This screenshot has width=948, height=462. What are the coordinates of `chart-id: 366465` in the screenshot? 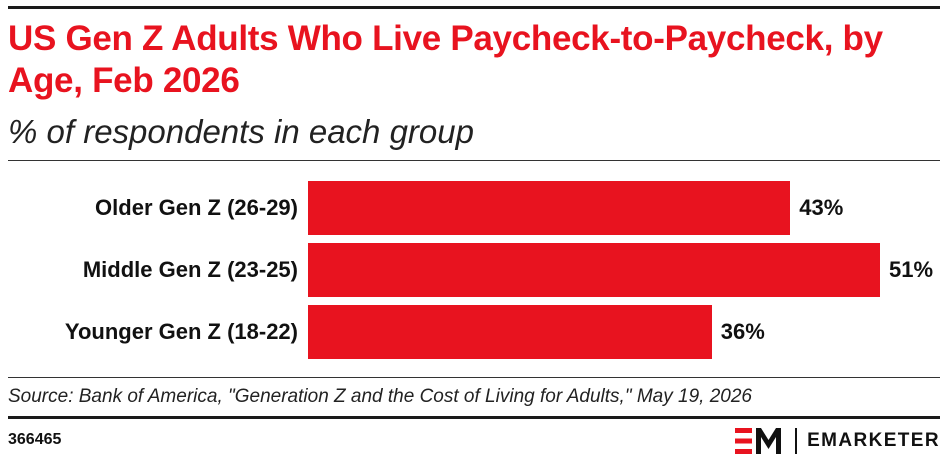 It's located at (35, 439).